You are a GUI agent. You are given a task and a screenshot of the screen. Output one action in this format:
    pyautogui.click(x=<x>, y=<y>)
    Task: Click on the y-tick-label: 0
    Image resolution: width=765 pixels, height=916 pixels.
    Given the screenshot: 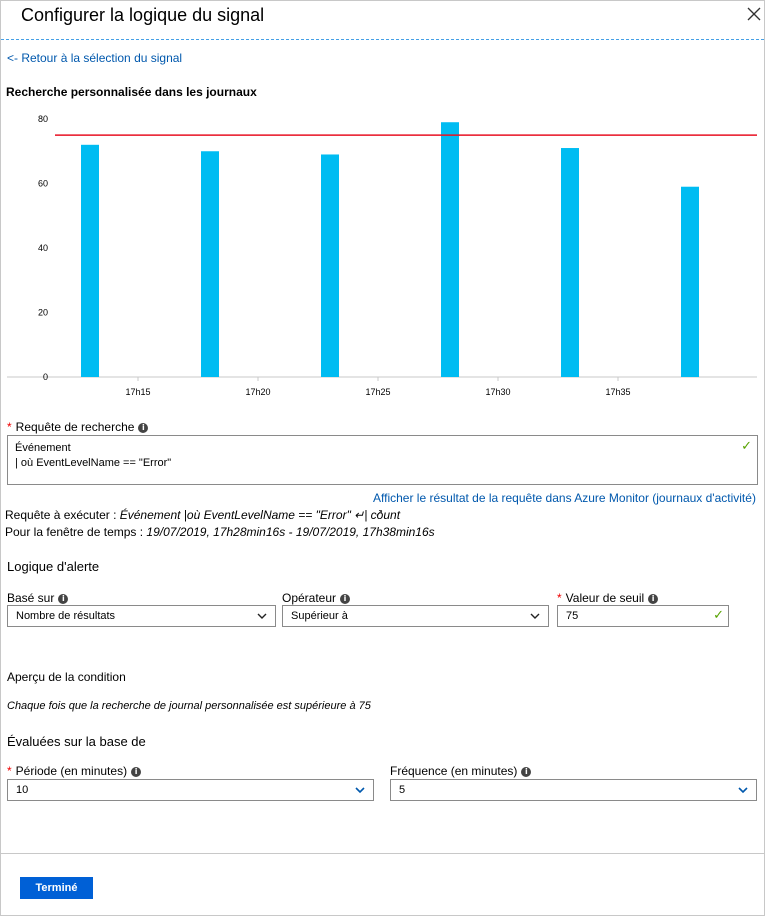 What is the action you would take?
    pyautogui.click(x=45, y=377)
    